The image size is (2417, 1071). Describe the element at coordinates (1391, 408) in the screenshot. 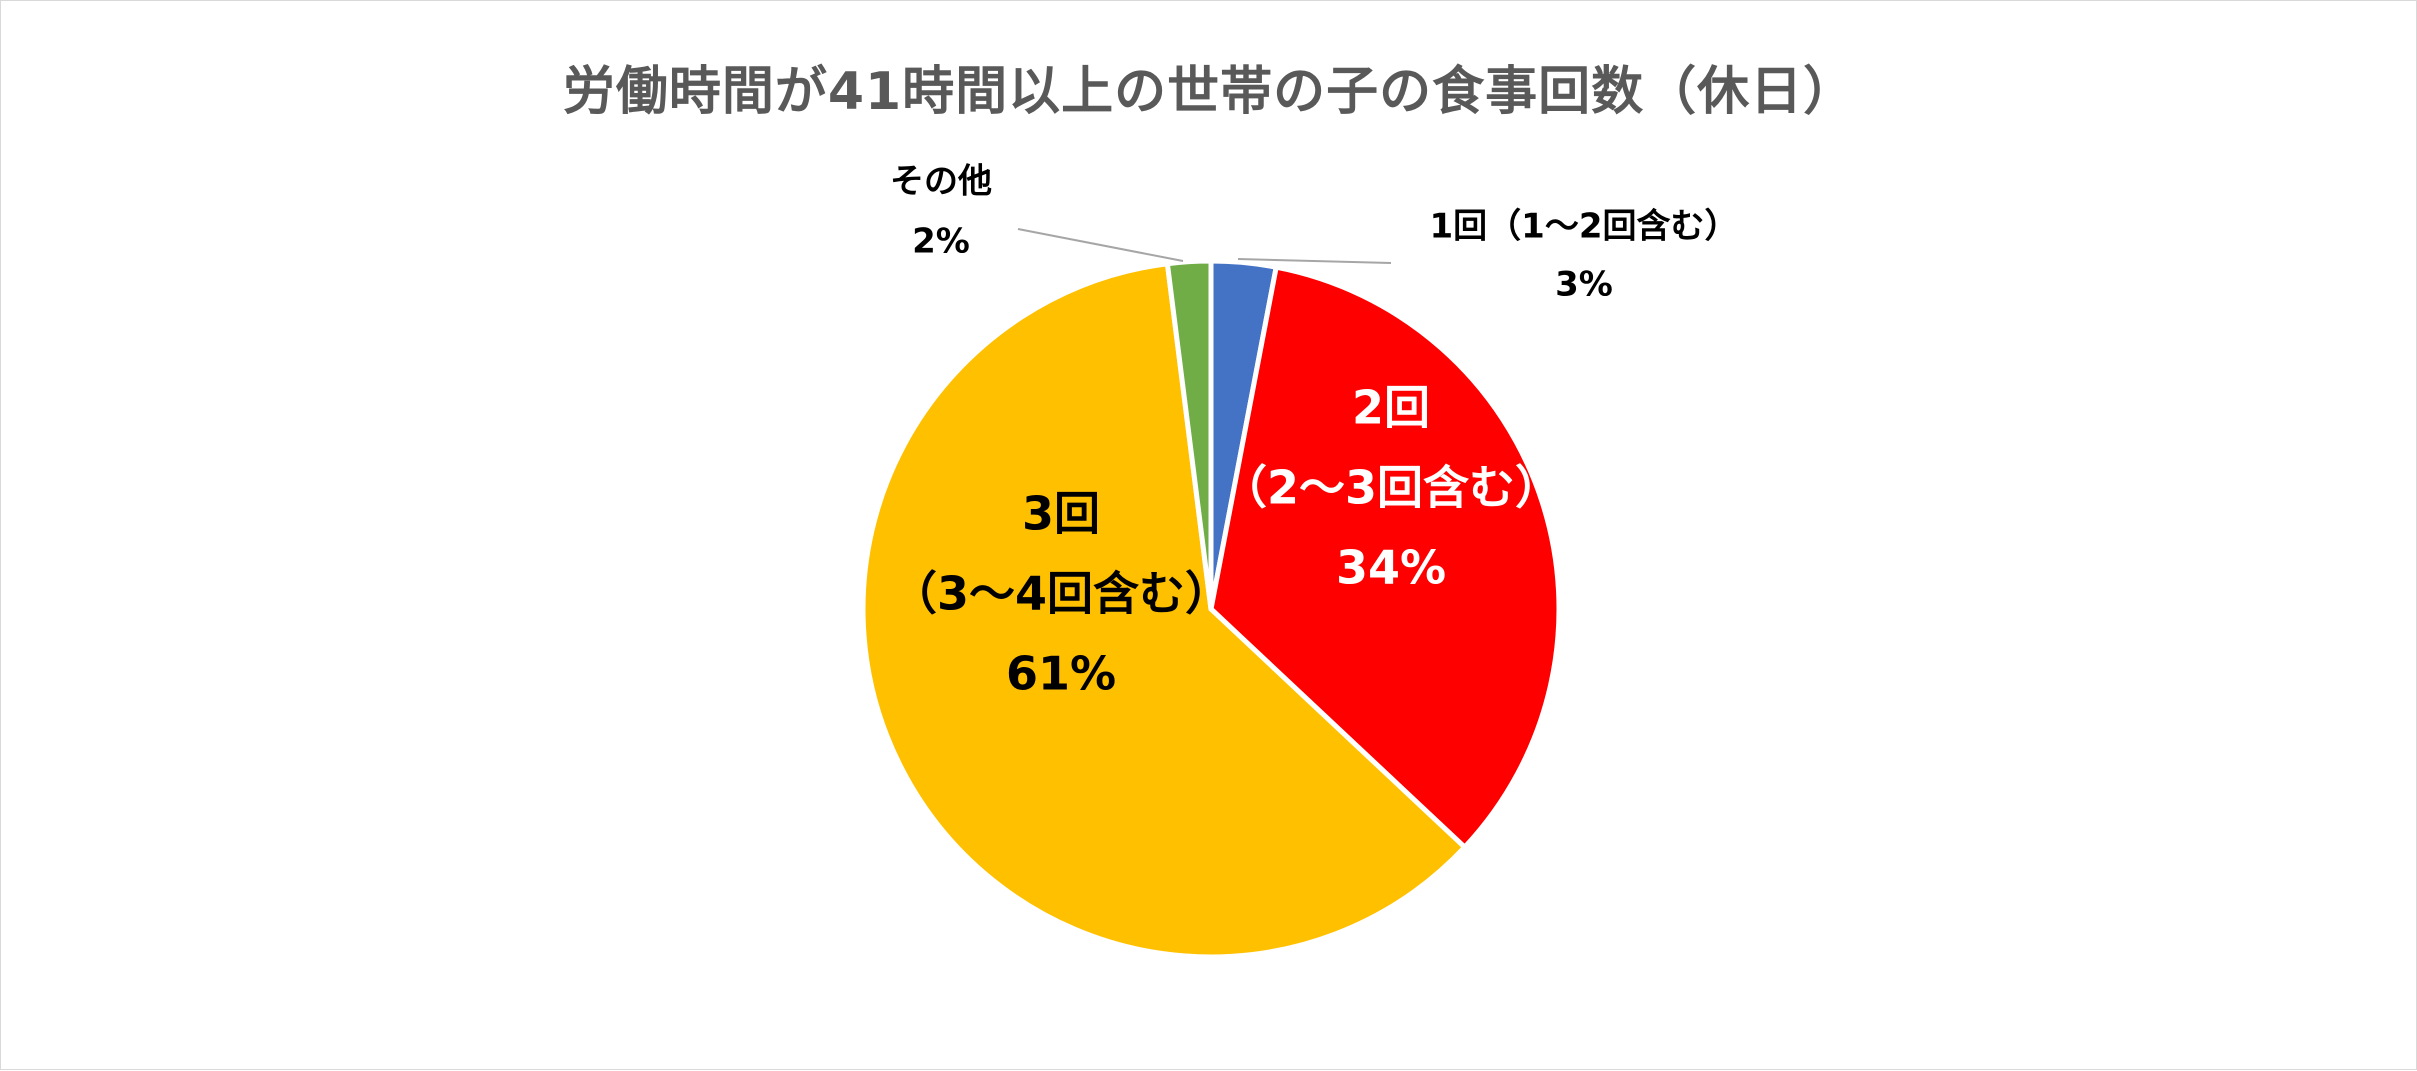

I see `slice-2-category-label: 2回` at that location.